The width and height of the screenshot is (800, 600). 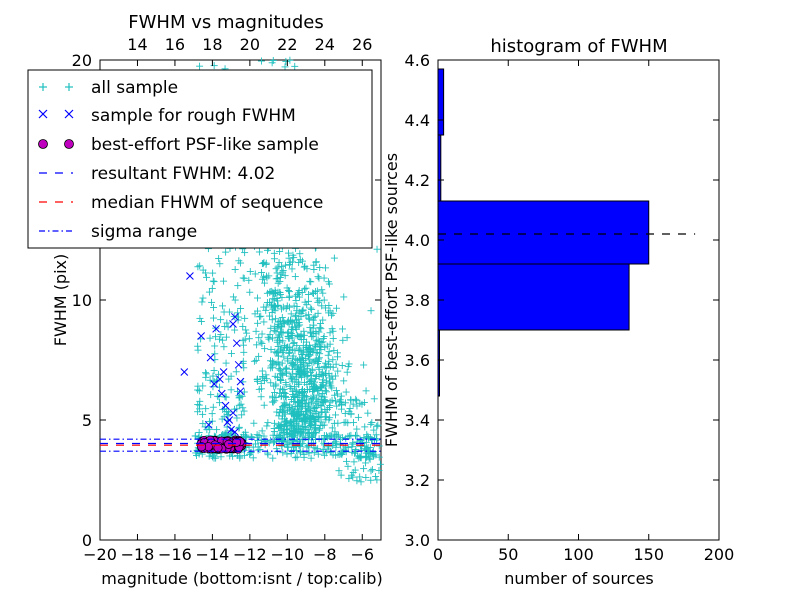 I want to click on top-axis-ticks: 14 16 18 20 22 24 26, so click(x=249, y=44).